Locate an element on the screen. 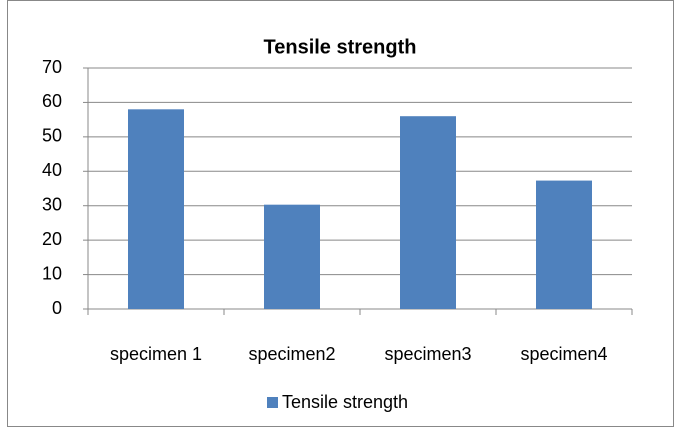 The height and width of the screenshot is (427, 676). y-tick-label: 60 is located at coordinates (52, 101).